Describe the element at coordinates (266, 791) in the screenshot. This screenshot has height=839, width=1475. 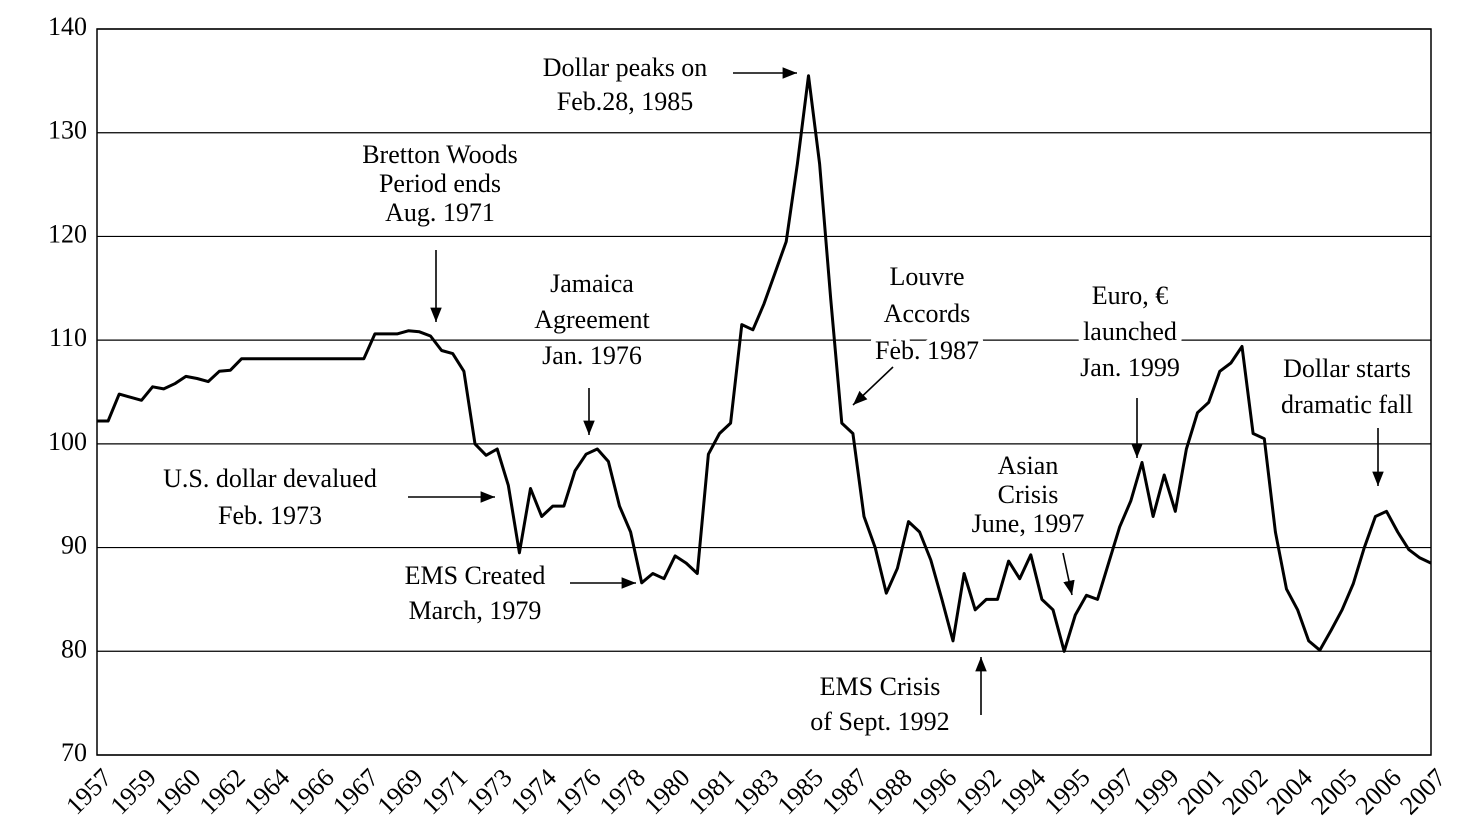
I see `x-tick-label: 1964` at that location.